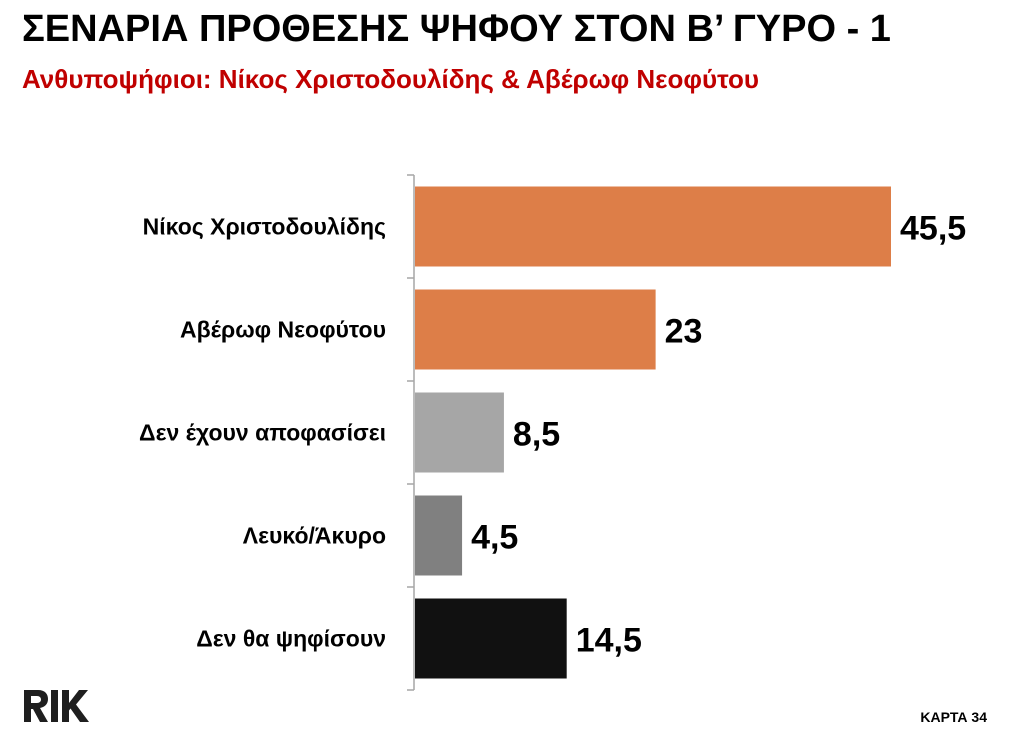  I want to click on data-label: 8,5, so click(536, 435).